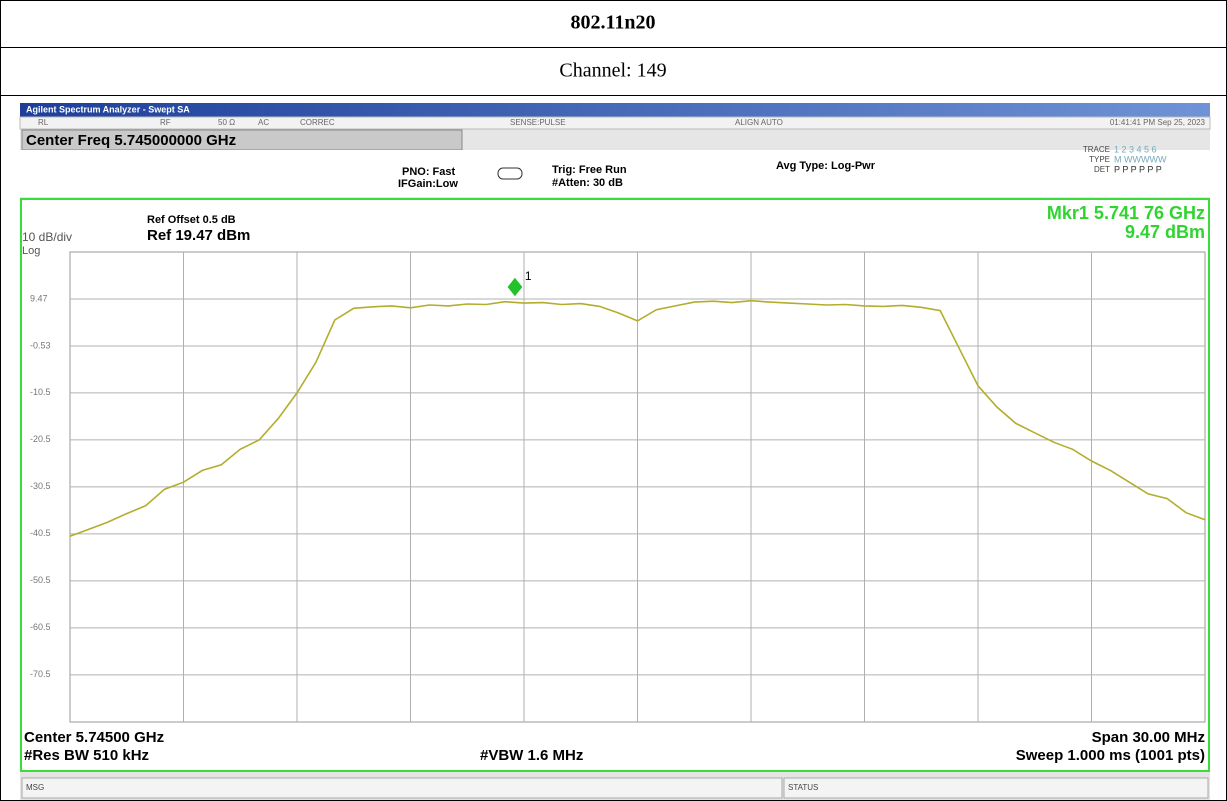 The width and height of the screenshot is (1227, 801). Describe the element at coordinates (612, 71) in the screenshot. I see `channel-label: Channel: 149` at that location.